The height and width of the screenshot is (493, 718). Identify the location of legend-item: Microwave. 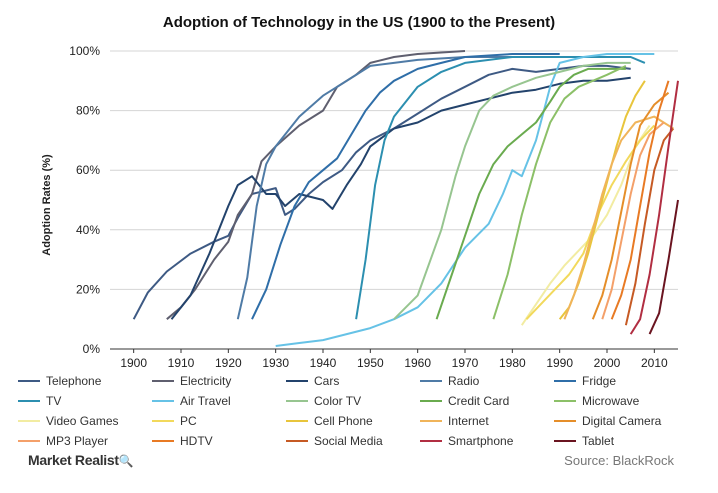
(621, 401).